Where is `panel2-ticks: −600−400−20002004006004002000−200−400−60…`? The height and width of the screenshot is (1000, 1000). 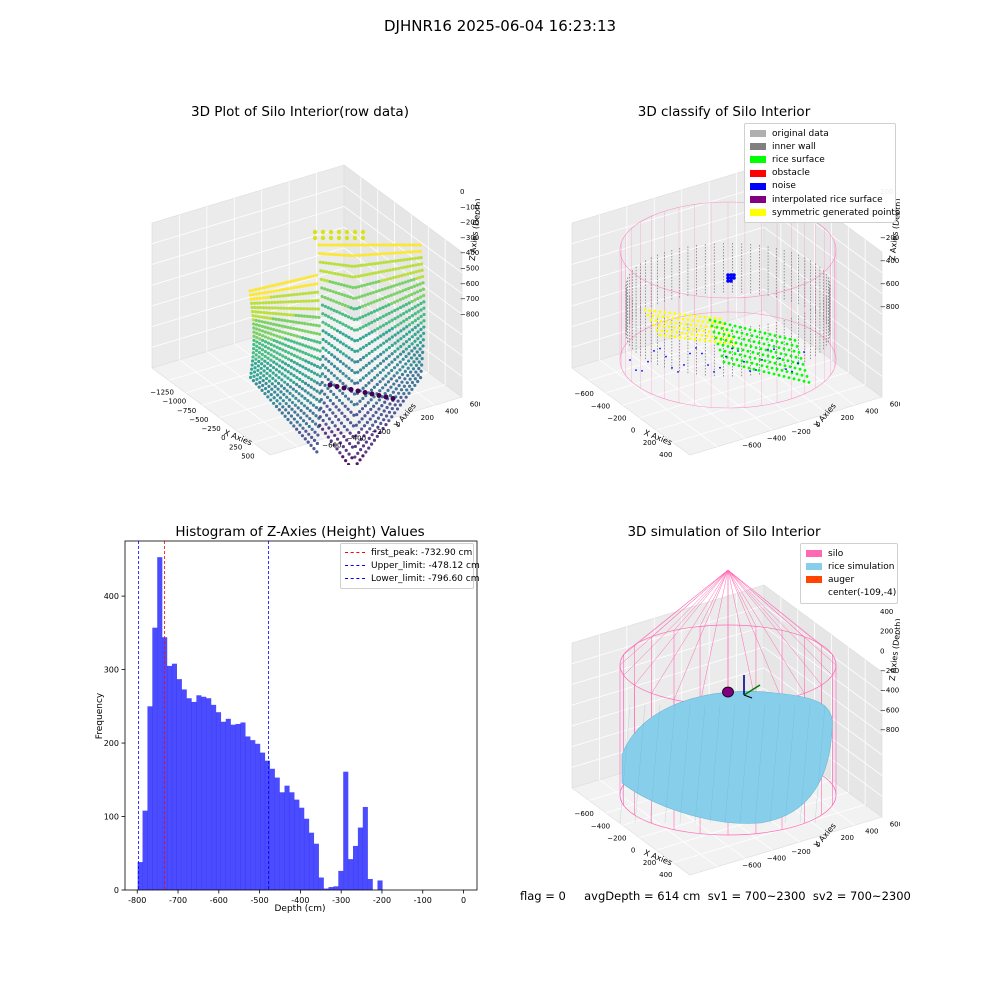
panel2-ticks: −600−400−20002004006004002000−200−400−60… is located at coordinates (737, 323).